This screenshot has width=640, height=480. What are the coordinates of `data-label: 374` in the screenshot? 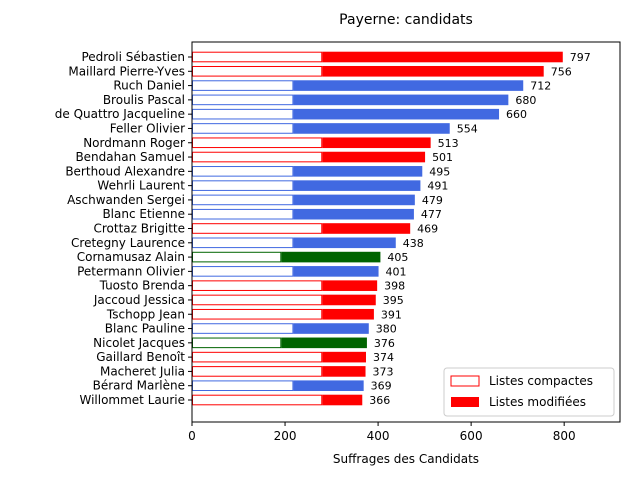 It's located at (383, 357).